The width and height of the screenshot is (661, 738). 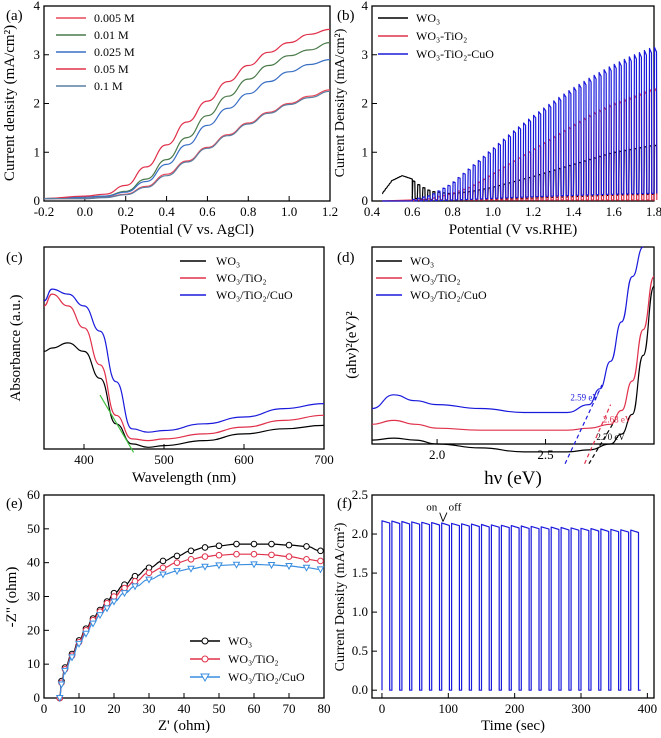 I want to click on panel-a-xtick-label: 0.2, so click(x=126, y=211).